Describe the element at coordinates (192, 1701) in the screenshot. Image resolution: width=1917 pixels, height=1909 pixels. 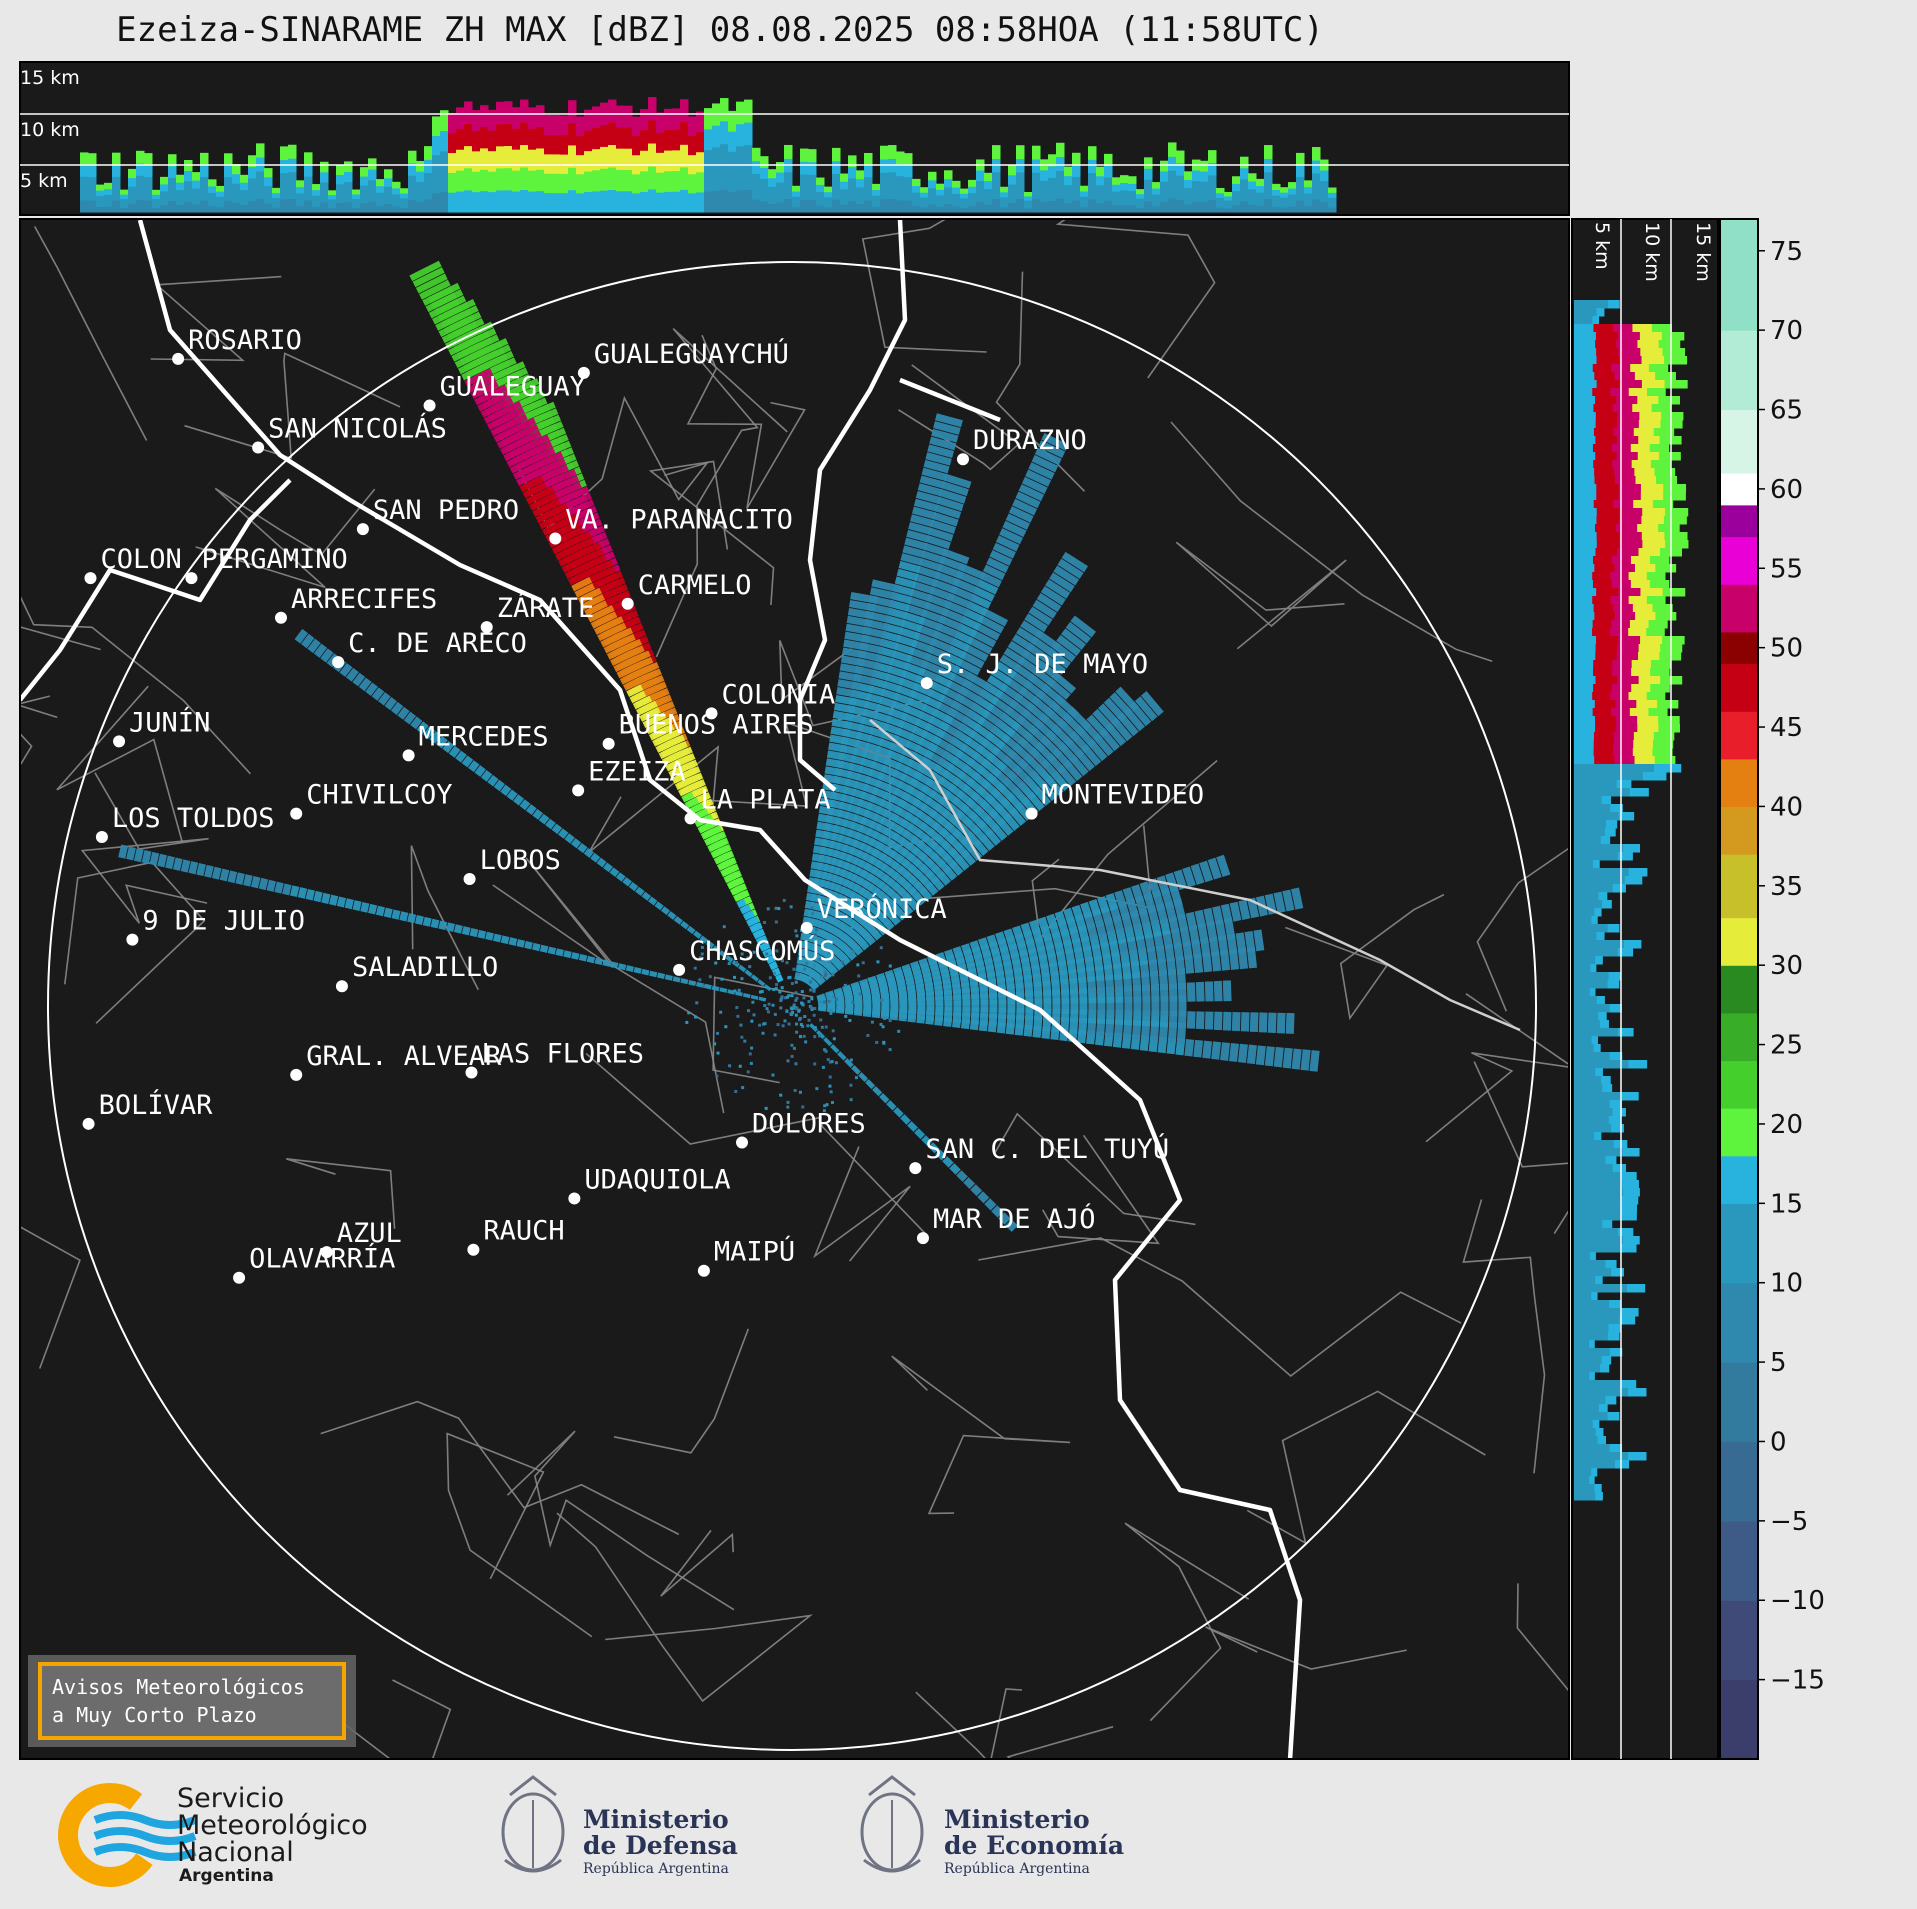
I see `notice-box: Avisos Meteorológicos a Muy Corto Plazo` at that location.